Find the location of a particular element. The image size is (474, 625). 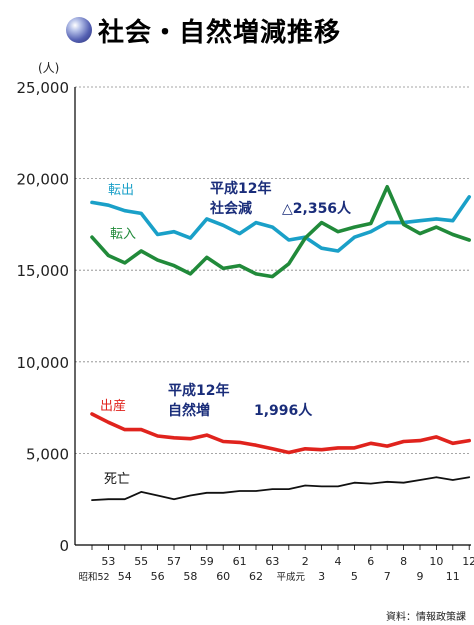

x-tick-label: 54 is located at coordinates (125, 576).